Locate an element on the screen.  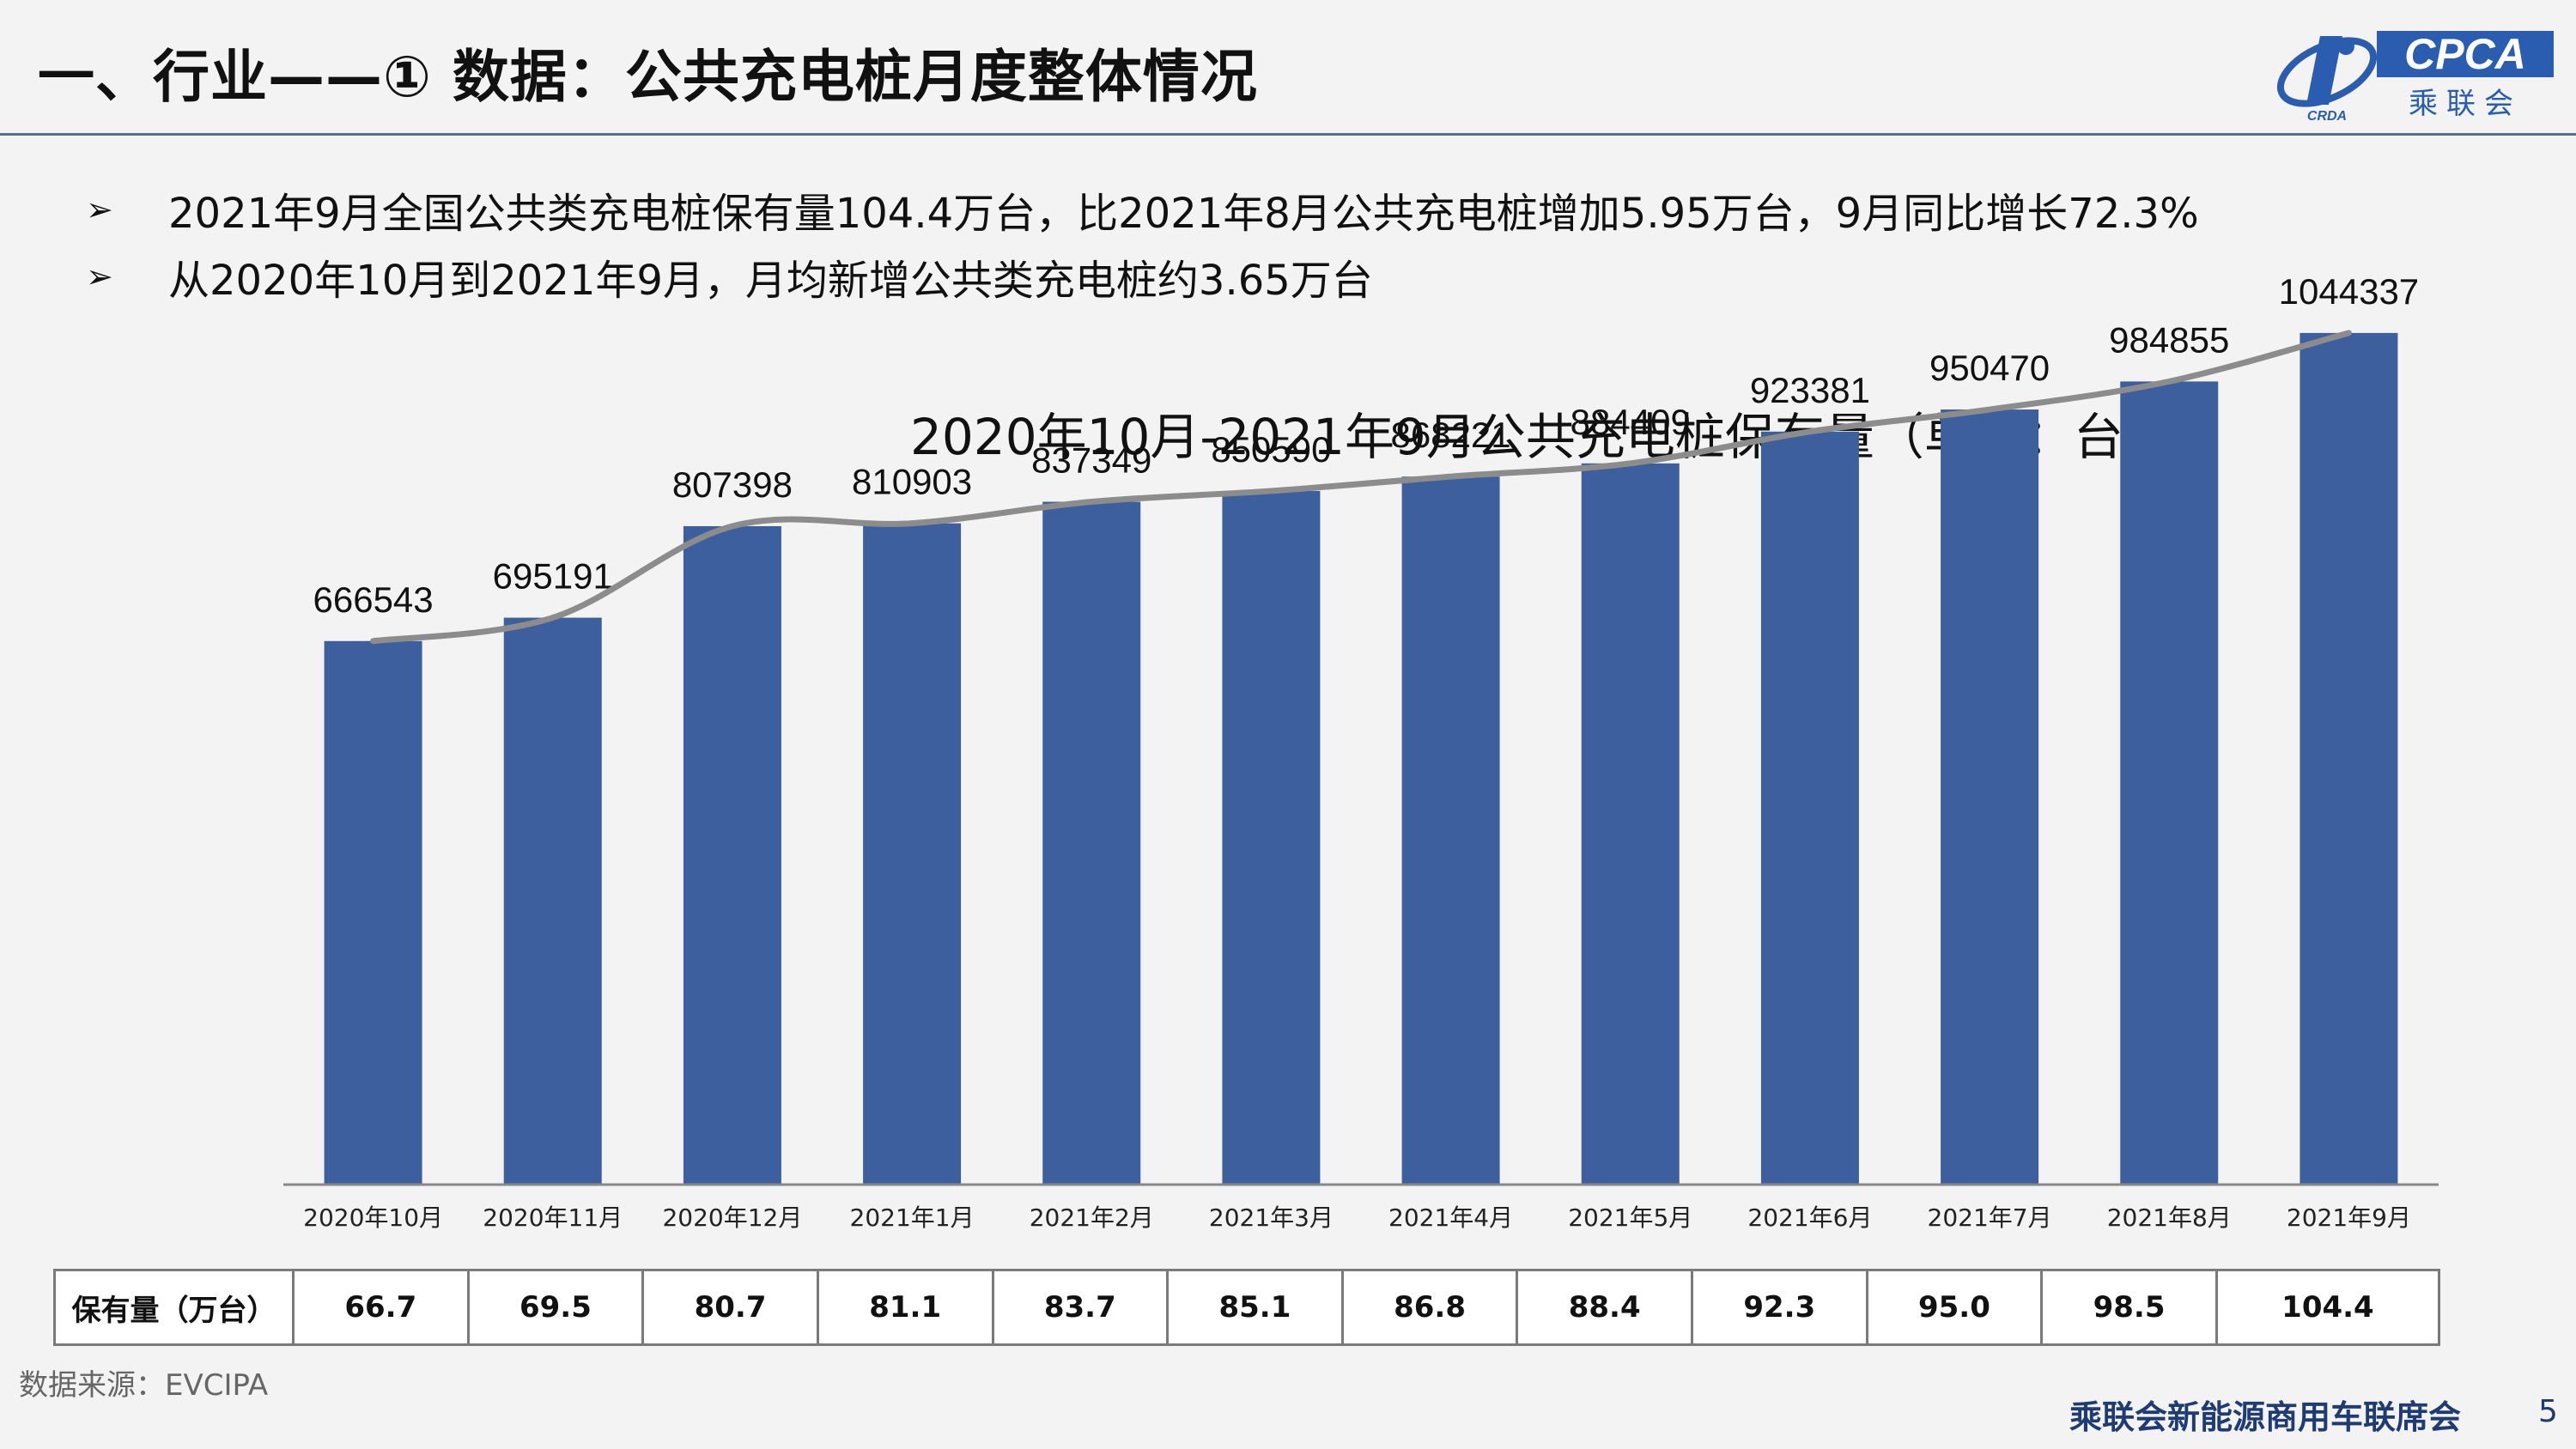
table-cell: 104.4 is located at coordinates (2328, 1307).